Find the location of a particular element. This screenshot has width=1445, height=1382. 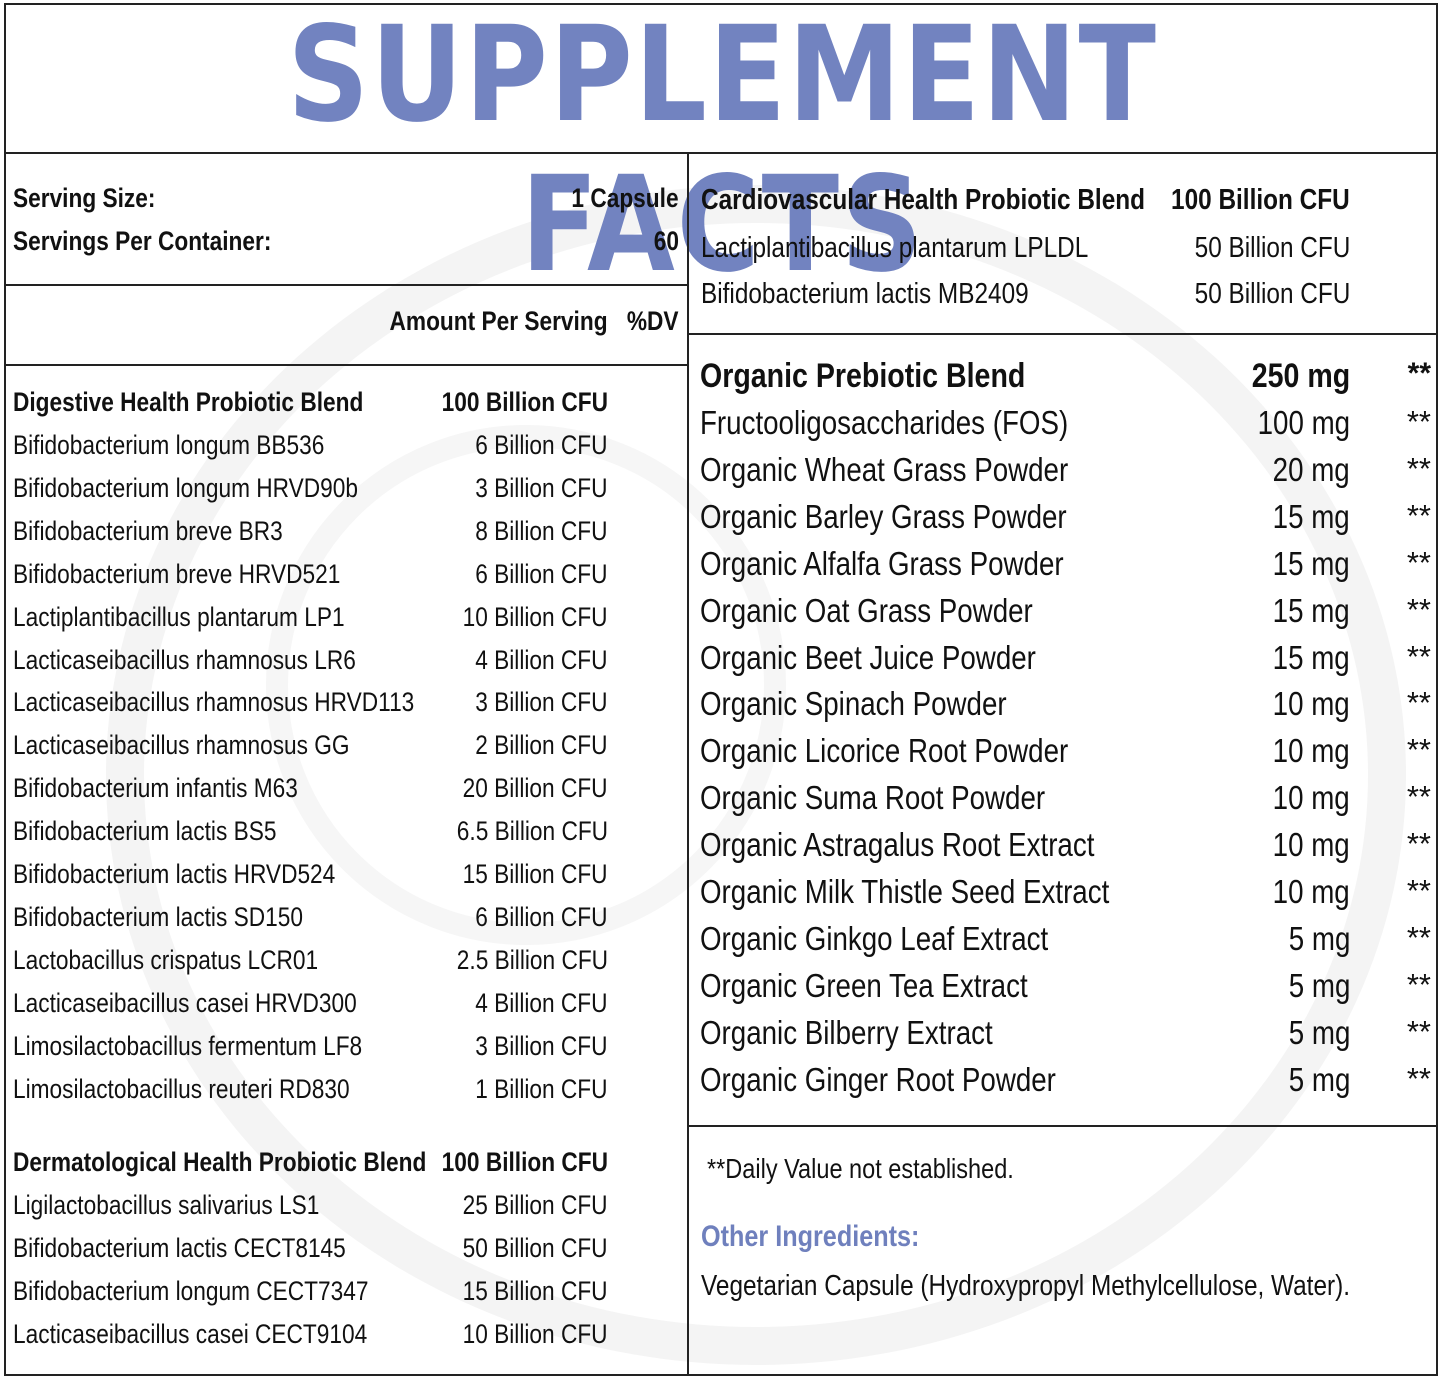

digestive-ingredient-amount: 2.5 Billion CFU is located at coordinates (532, 959).